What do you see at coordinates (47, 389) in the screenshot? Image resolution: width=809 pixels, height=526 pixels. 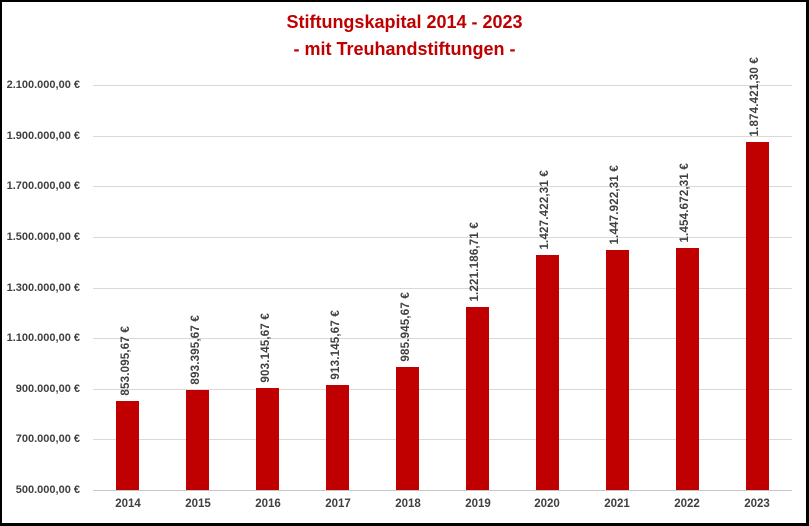 I see `y-axis-tick-label: 900.000,00 €` at bounding box center [47, 389].